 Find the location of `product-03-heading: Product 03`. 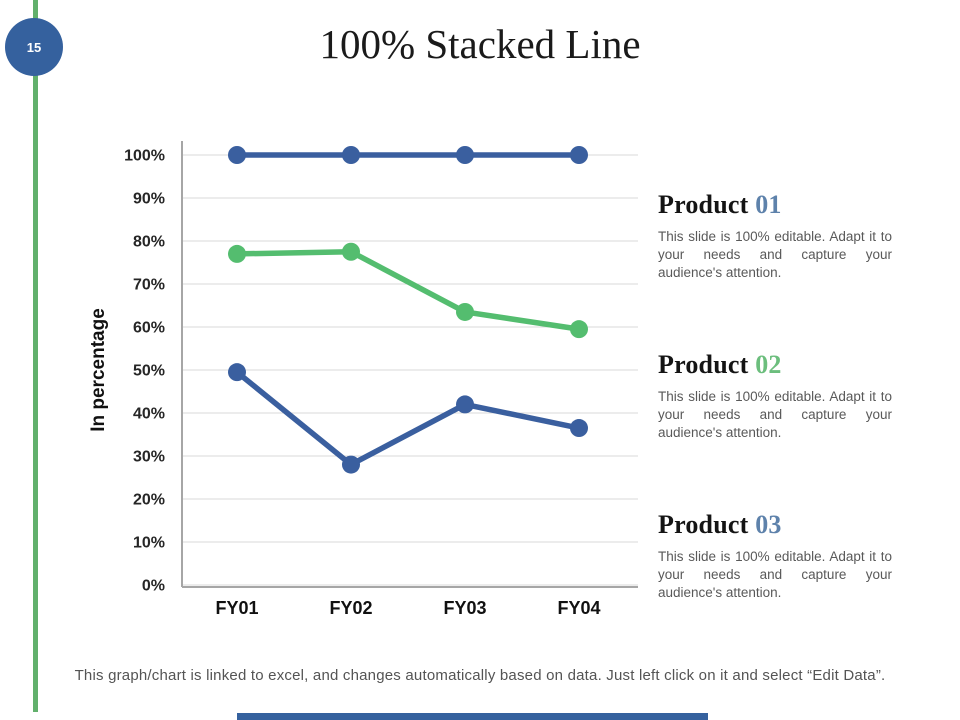

product-03-heading: Product 03 is located at coordinates (775, 525).